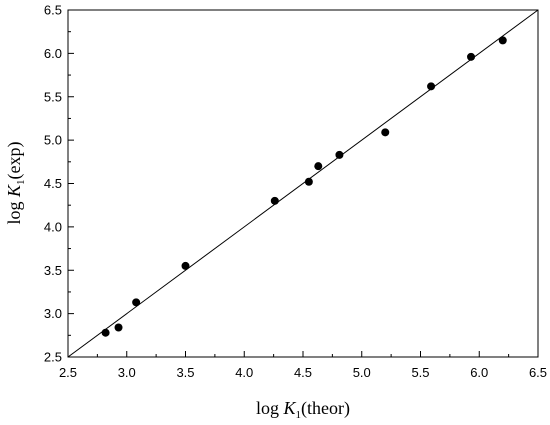  I want to click on y-axis-ticks, so click(71, 183).